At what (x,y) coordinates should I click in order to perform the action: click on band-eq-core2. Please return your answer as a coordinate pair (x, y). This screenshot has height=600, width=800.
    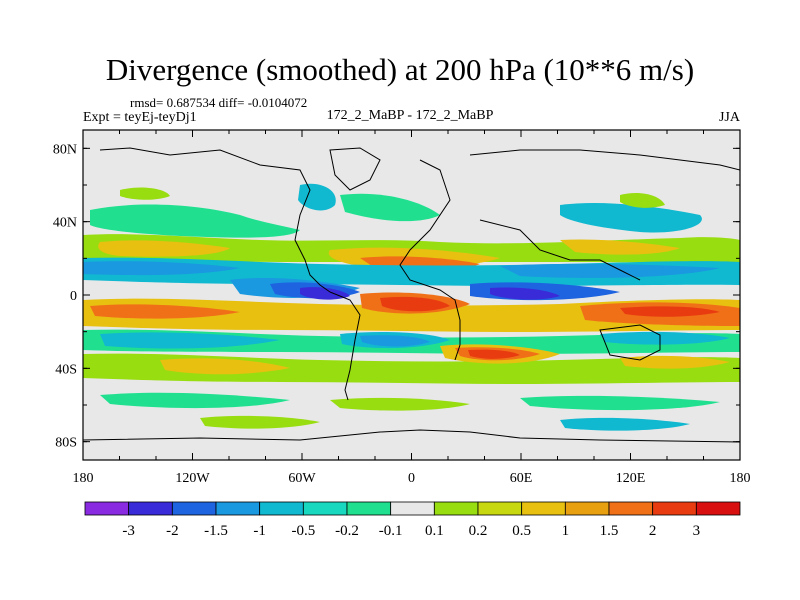
    Looking at the image, I should click on (325, 293).